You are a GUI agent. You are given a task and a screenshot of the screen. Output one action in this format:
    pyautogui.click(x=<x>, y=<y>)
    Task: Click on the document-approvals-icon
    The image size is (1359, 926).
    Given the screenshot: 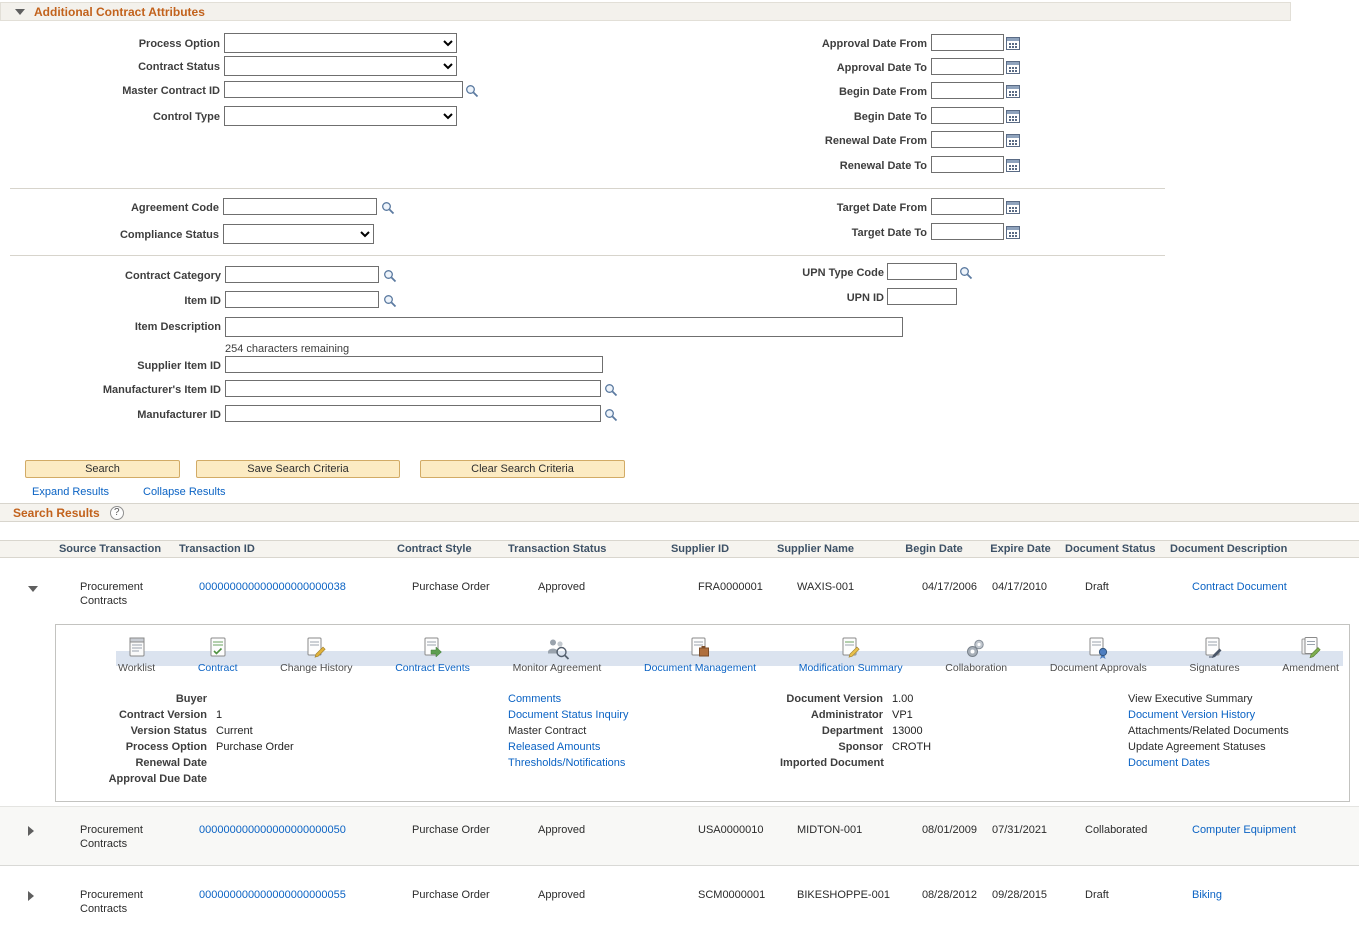 What is the action you would take?
    pyautogui.click(x=1098, y=648)
    